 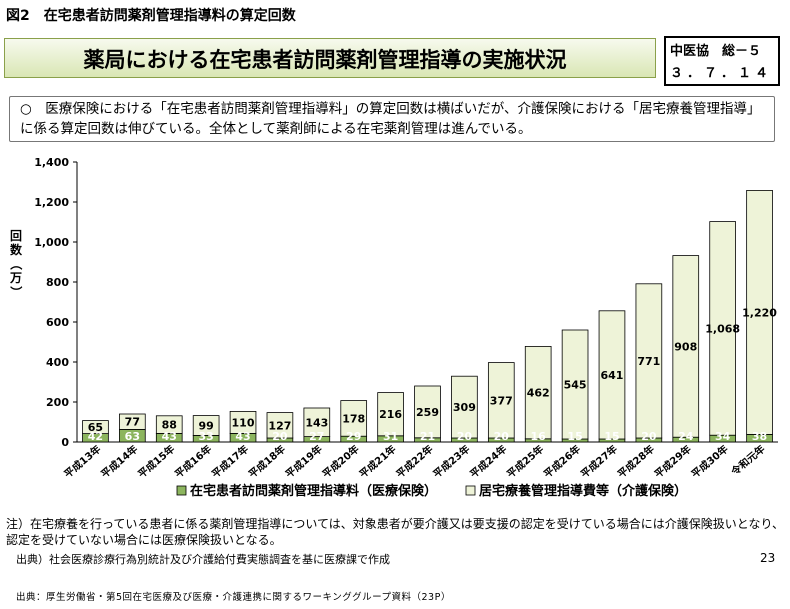 I want to click on y-tick-label: 1,200, so click(x=51, y=202).